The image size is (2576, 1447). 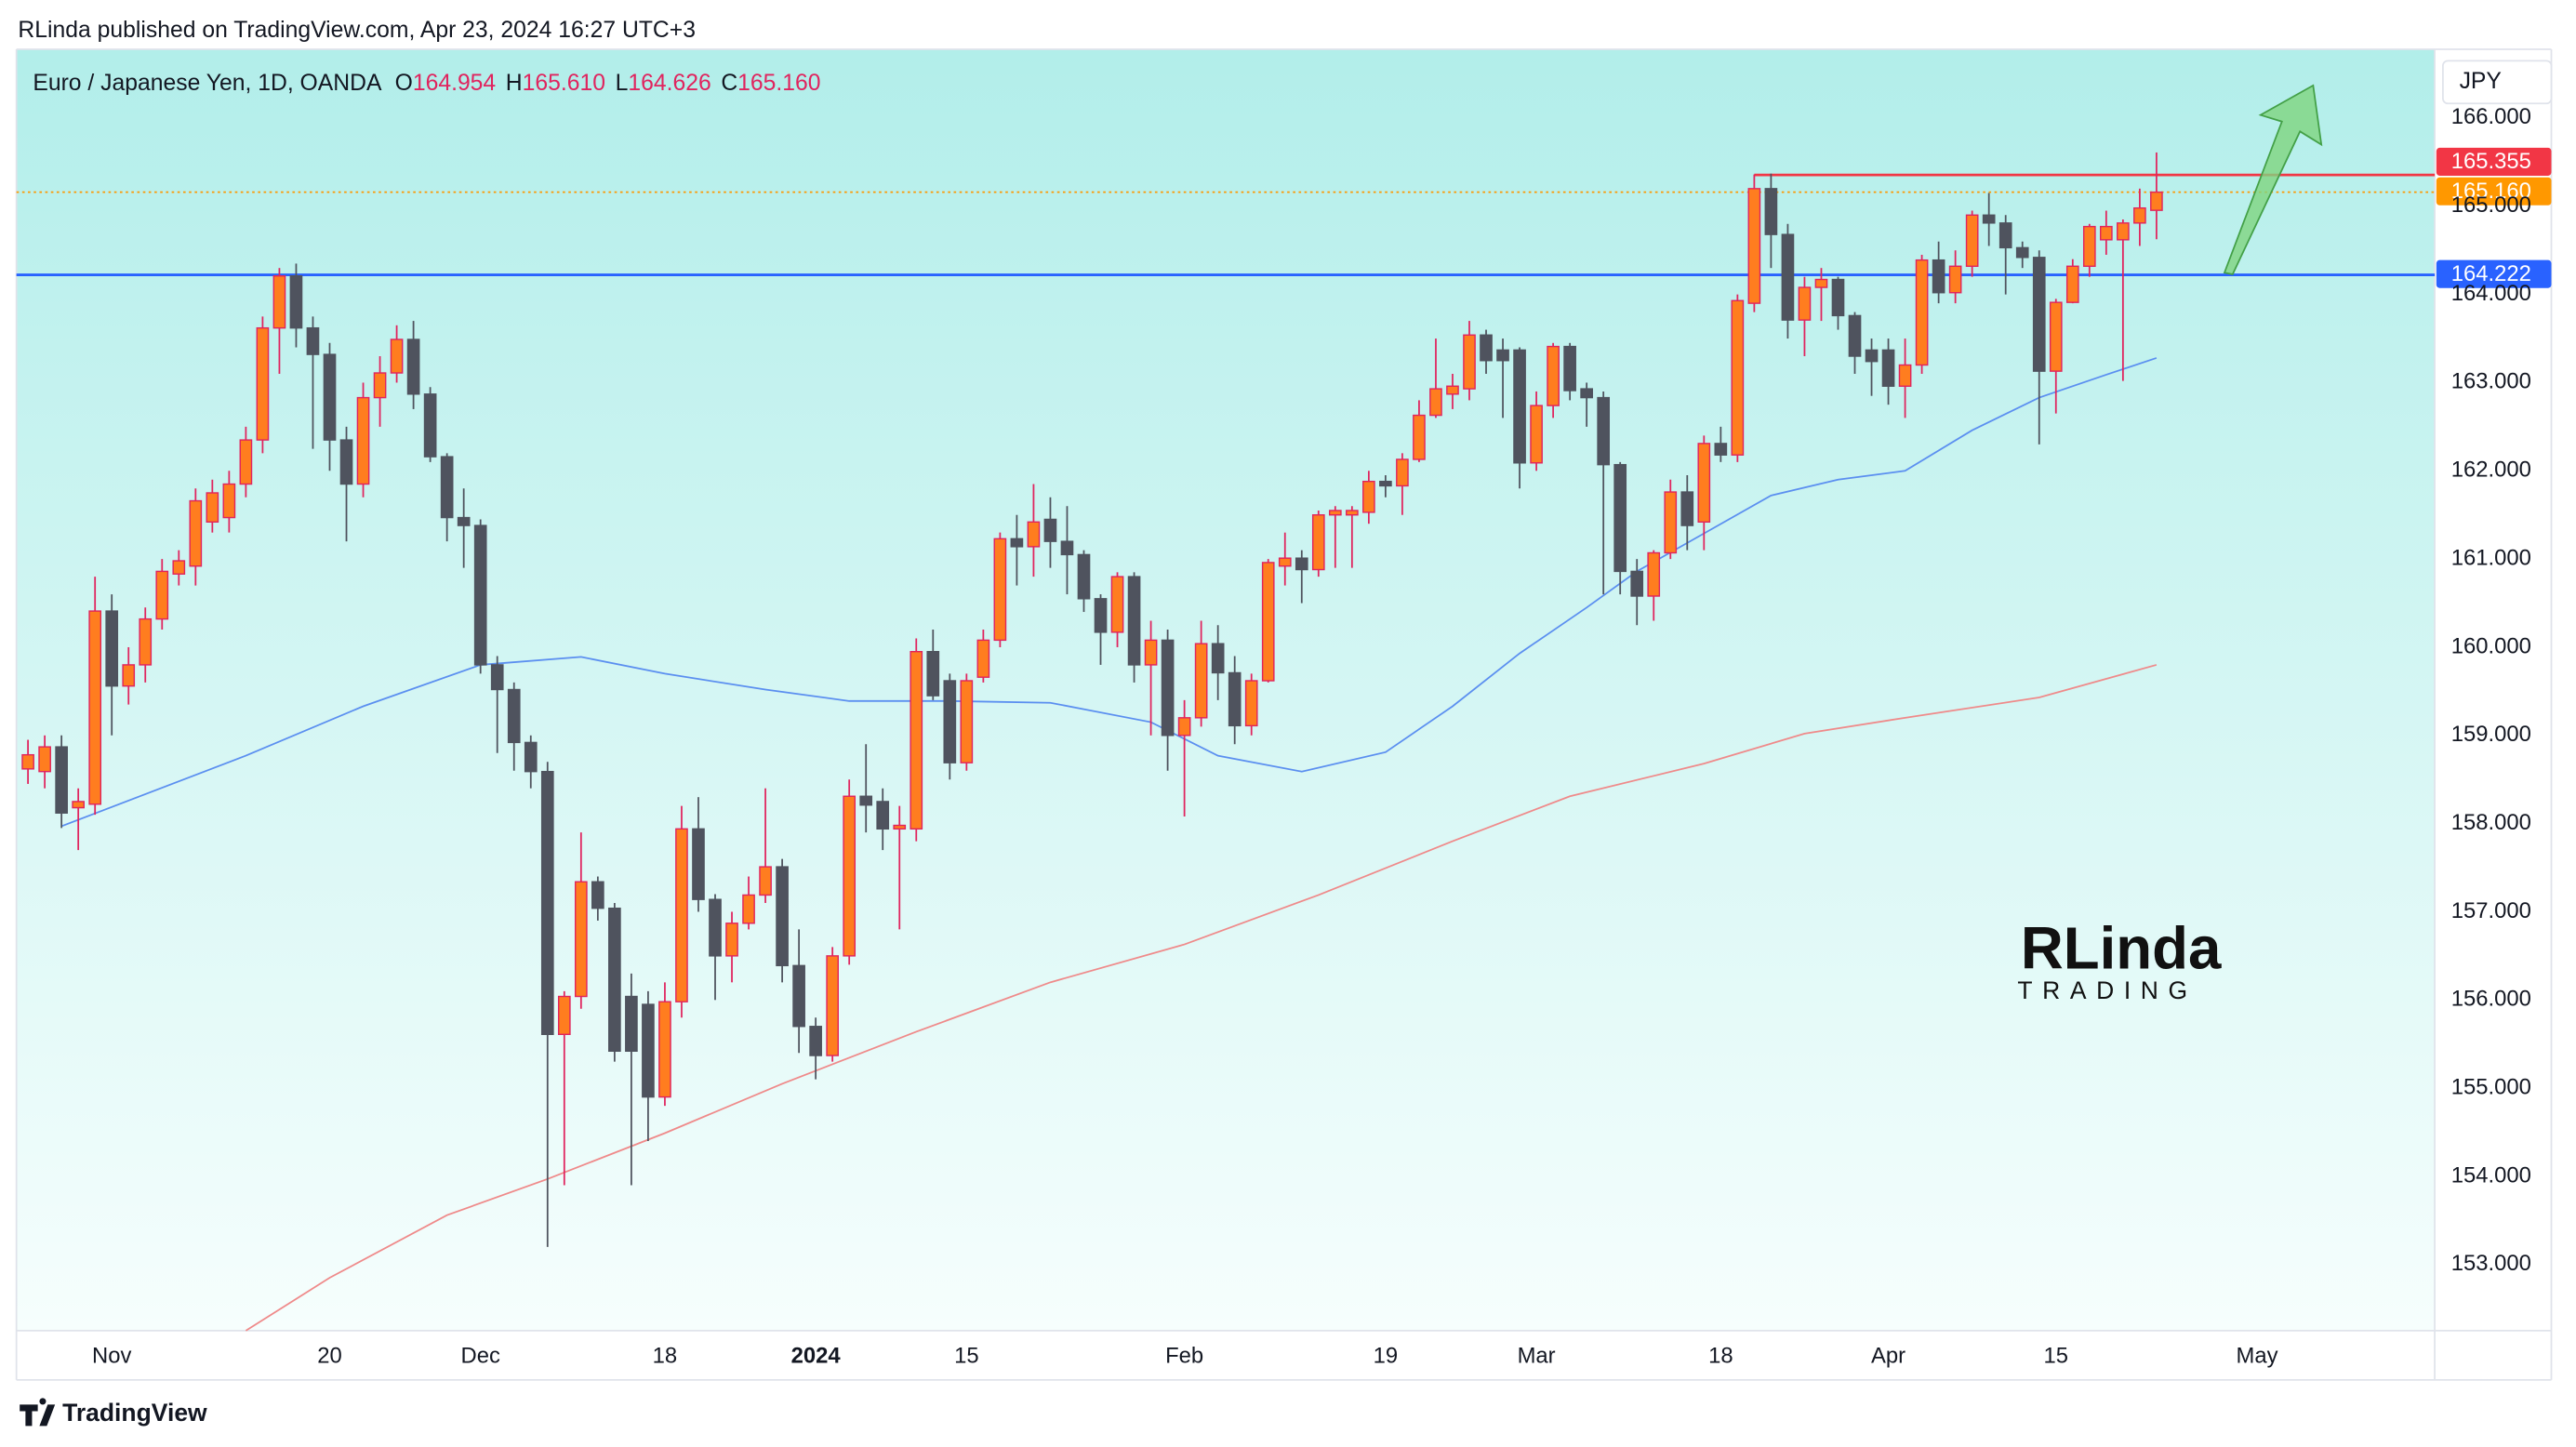 What do you see at coordinates (2491, 999) in the screenshot?
I see `y-tick-label: 156.000` at bounding box center [2491, 999].